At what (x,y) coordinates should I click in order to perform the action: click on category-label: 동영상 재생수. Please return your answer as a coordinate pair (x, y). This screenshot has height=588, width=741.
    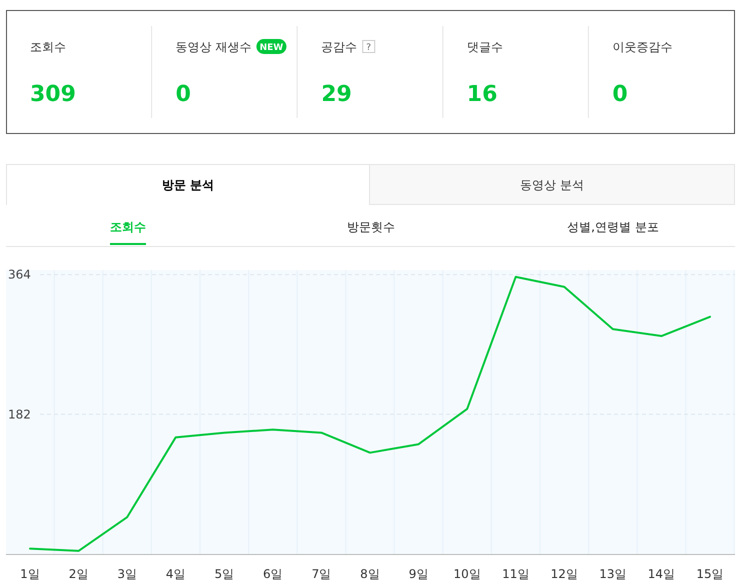
    Looking at the image, I should click on (214, 47).